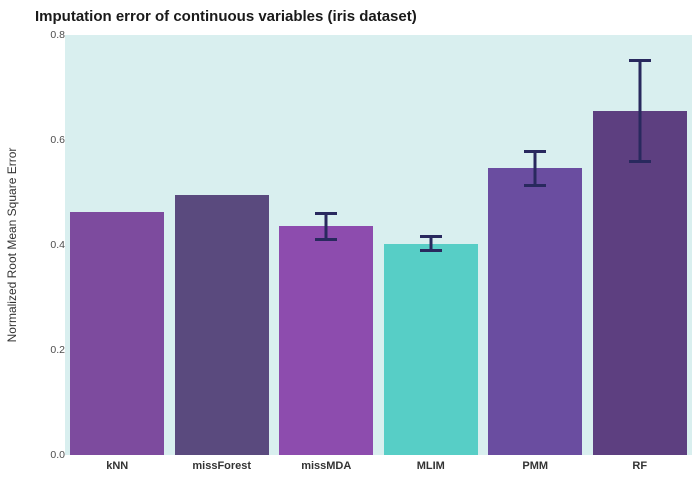 The height and width of the screenshot is (500, 700). Describe the element at coordinates (430, 349) in the screenshot. I see `bar-MLIM` at that location.